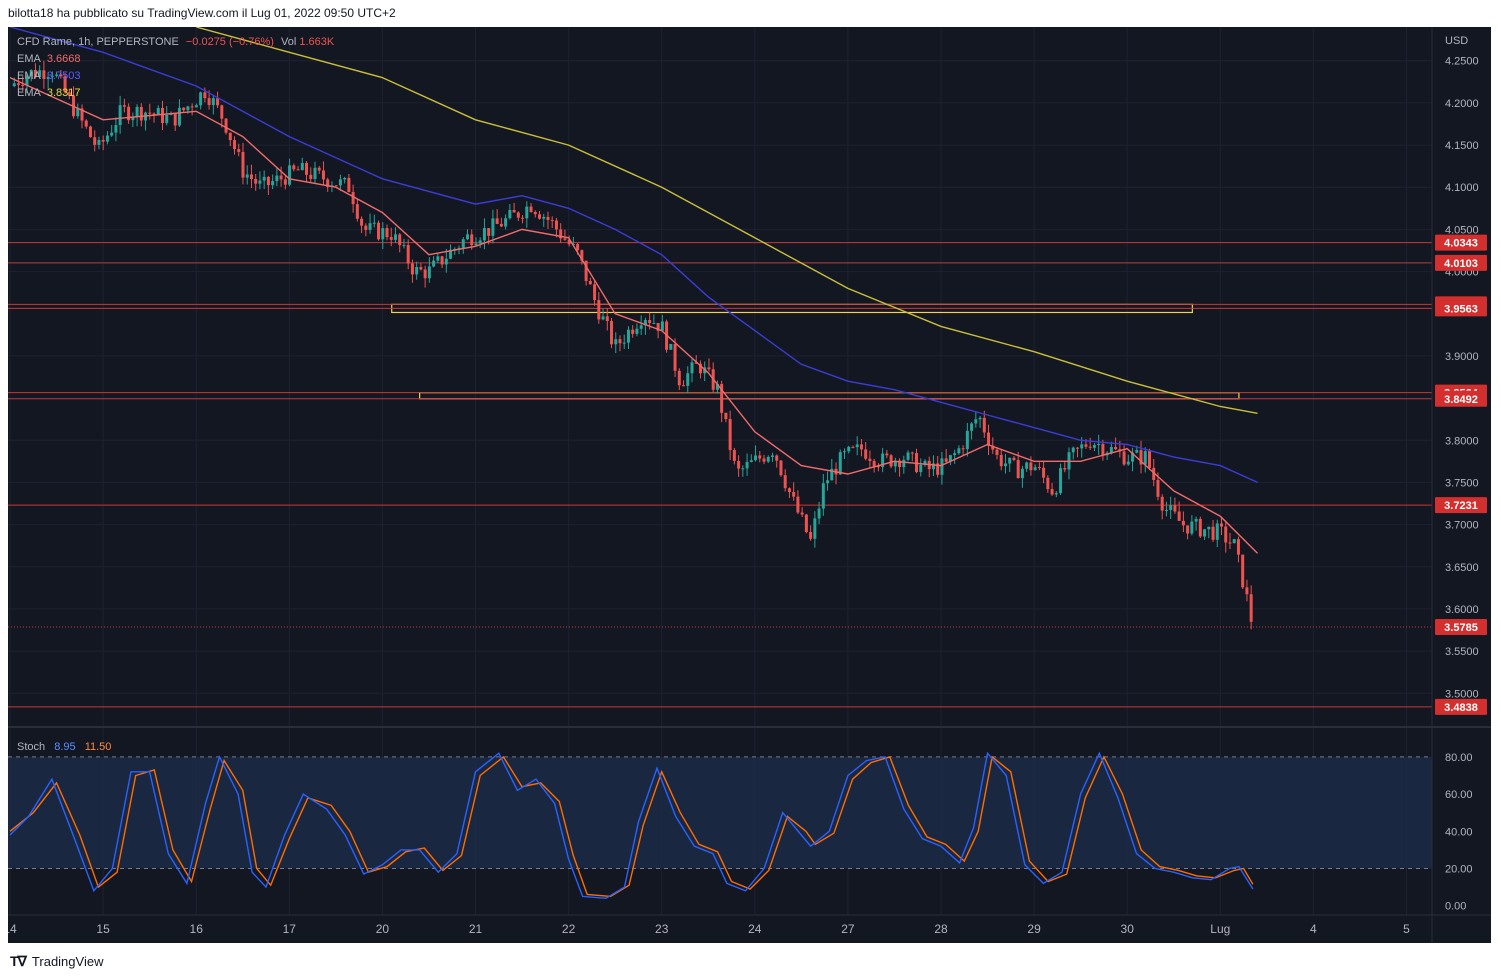 This screenshot has height=979, width=1501. What do you see at coordinates (1462, 441) in the screenshot?
I see `price-tick-label: 3.8000` at bounding box center [1462, 441].